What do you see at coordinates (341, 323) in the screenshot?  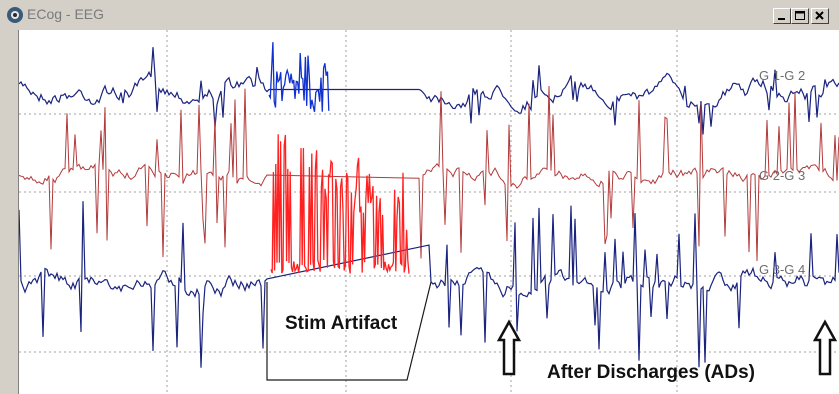 I see `stim-artifact-label: Stim Artifact` at bounding box center [341, 323].